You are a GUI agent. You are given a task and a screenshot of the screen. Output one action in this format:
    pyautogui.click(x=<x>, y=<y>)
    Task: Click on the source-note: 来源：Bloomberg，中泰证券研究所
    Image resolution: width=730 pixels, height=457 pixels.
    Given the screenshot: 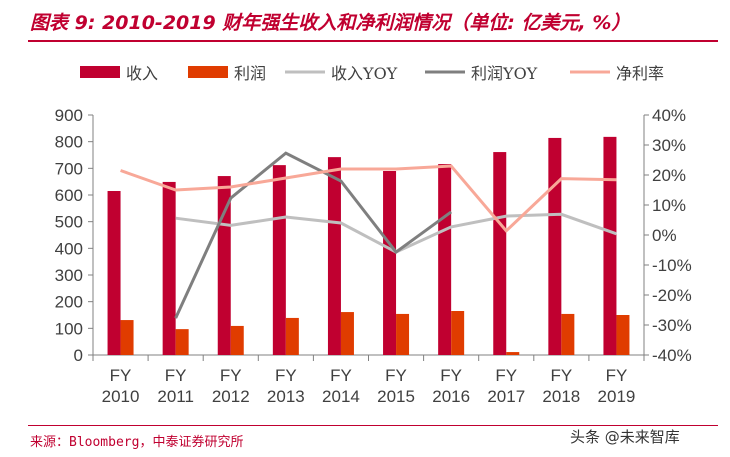 What is the action you would take?
    pyautogui.click(x=137, y=442)
    